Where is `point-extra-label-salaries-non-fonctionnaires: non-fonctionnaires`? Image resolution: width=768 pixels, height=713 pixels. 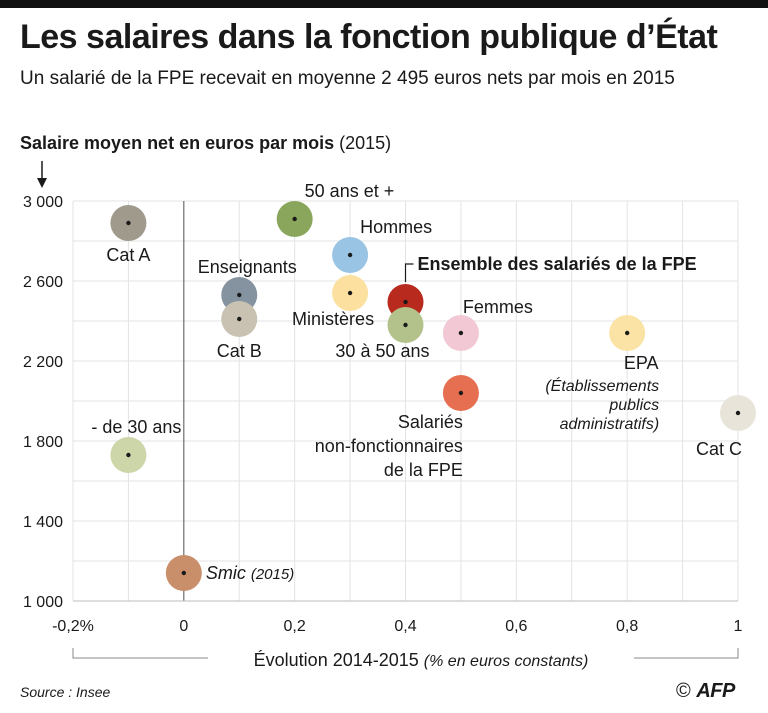 point-extra-label-salaries-non-fonctionnaires: non-fonctionnaires is located at coordinates (389, 446).